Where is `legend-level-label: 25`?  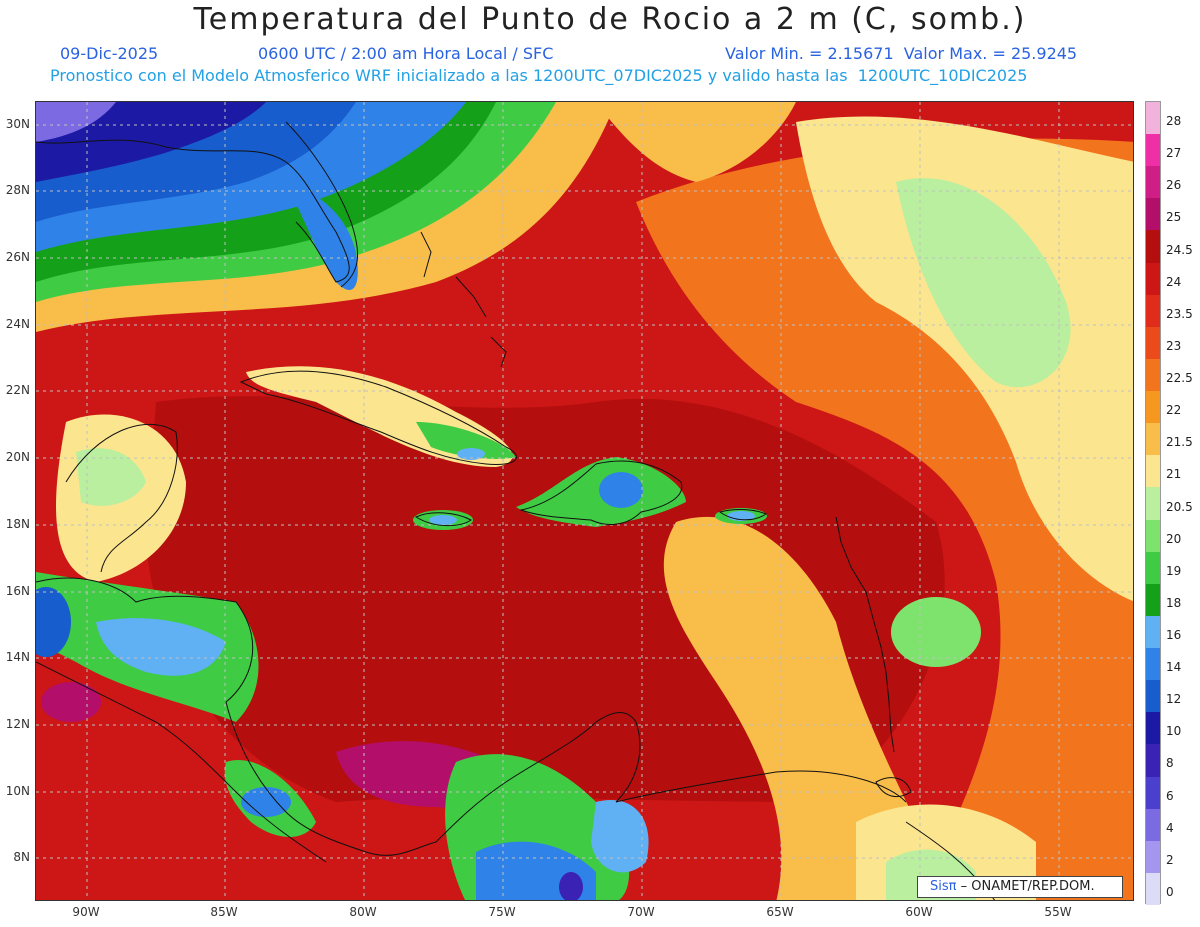
legend-level-label: 25 is located at coordinates (1174, 217).